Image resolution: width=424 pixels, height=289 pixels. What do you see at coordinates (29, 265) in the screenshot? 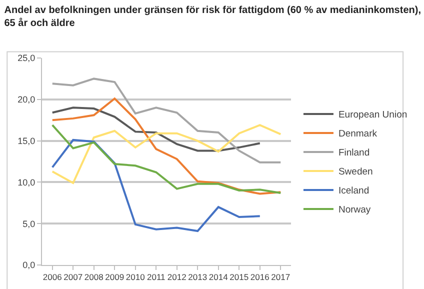
I see `y-tick-label: 0,0` at bounding box center [29, 265].